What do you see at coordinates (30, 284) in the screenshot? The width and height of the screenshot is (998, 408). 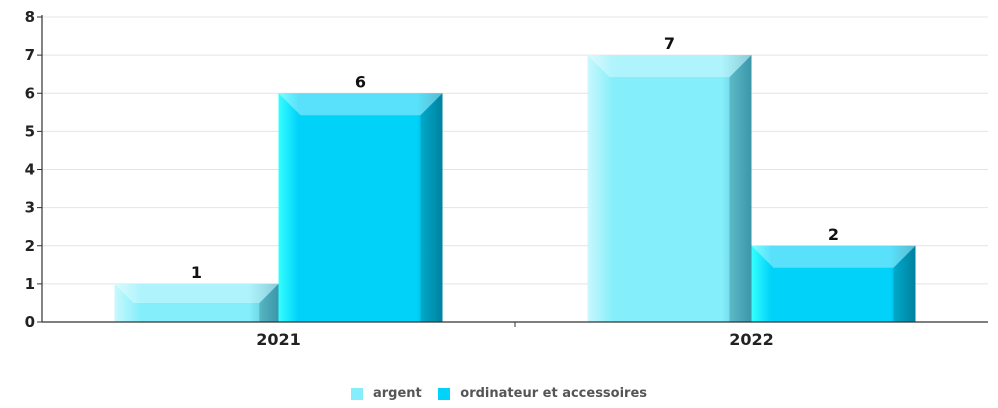 I see `y-tick-label: 1` at bounding box center [30, 284].